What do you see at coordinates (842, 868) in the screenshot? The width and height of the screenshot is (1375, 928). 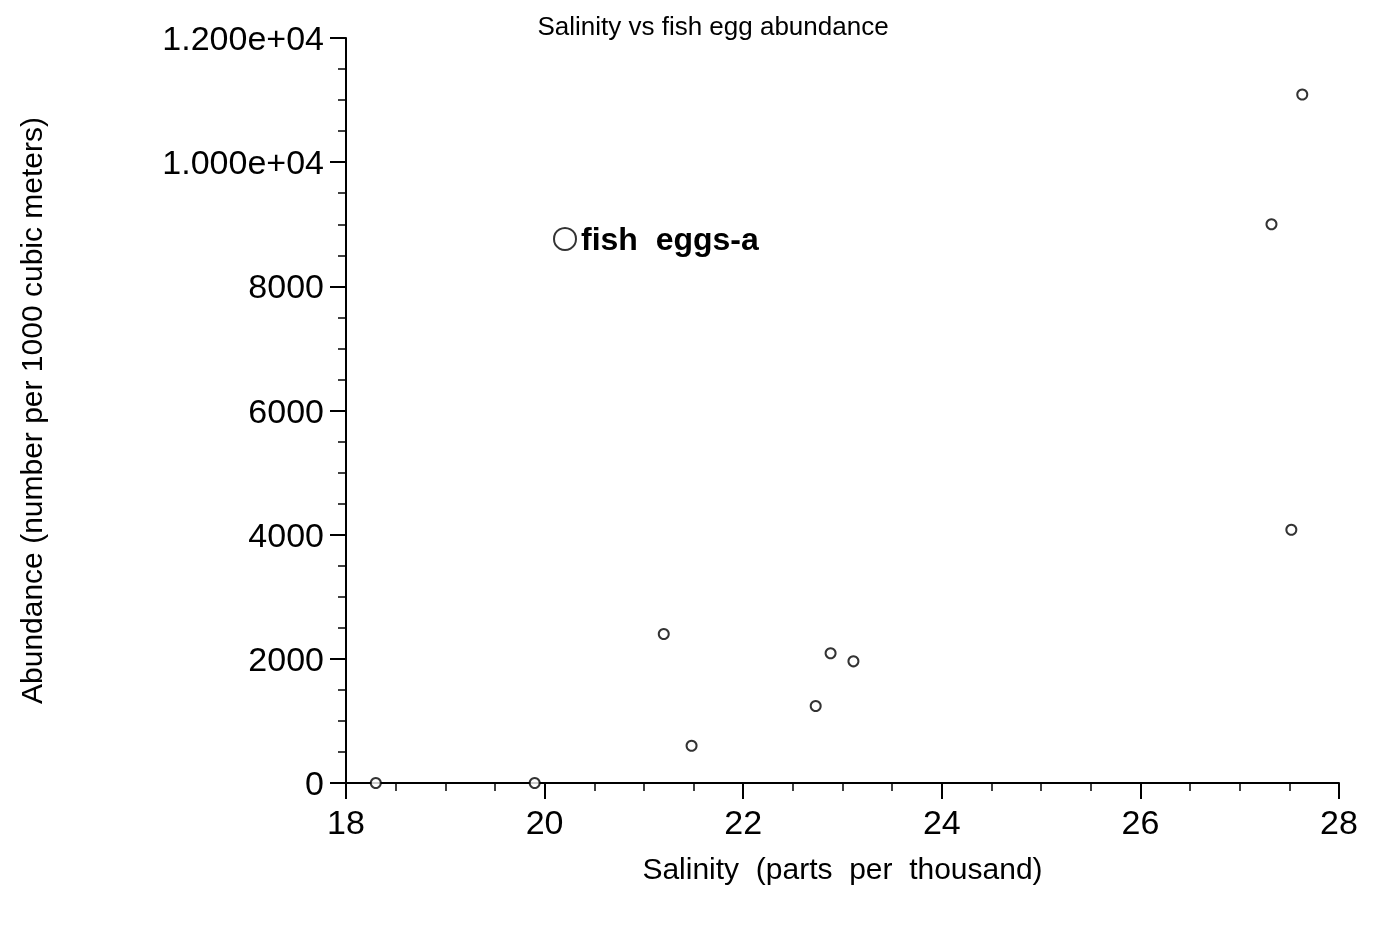 I see `x-axis-title: Salinity (parts per thousand)` at bounding box center [842, 868].